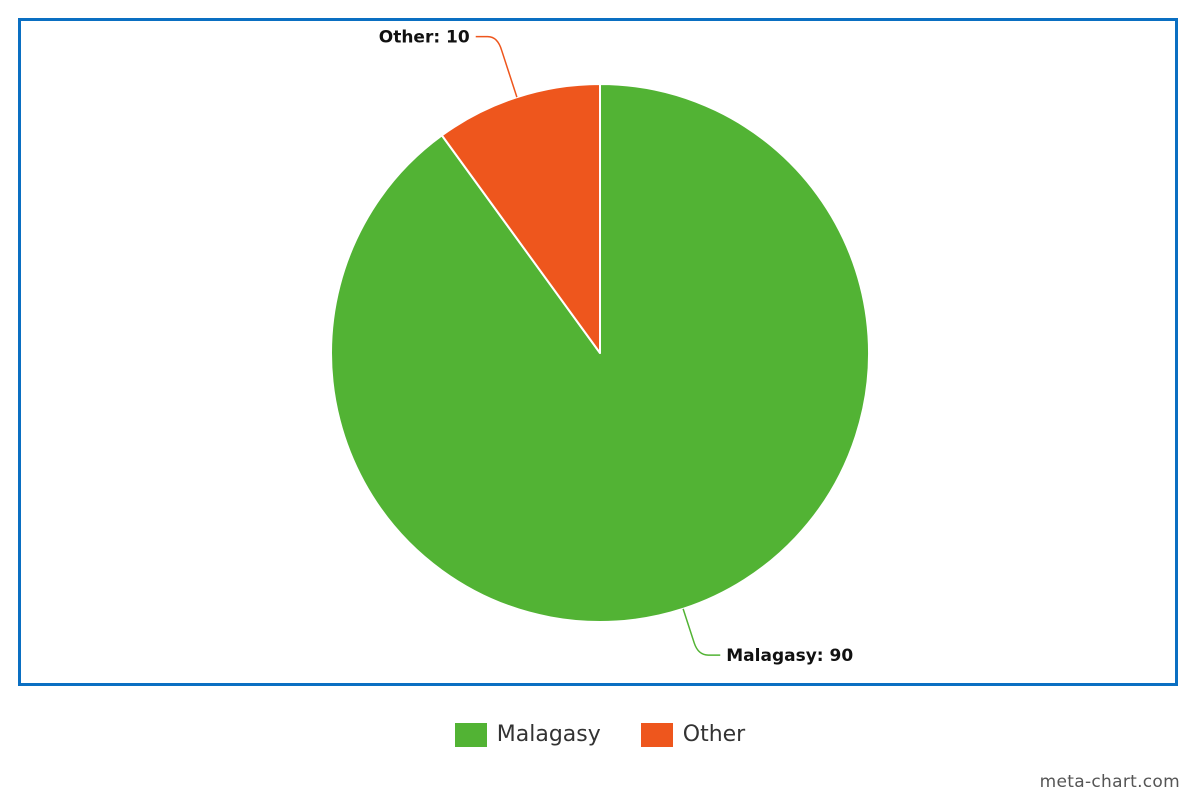 This screenshot has height=800, width=1200. Describe the element at coordinates (656, 734) in the screenshot. I see `legend-swatch-other` at that location.